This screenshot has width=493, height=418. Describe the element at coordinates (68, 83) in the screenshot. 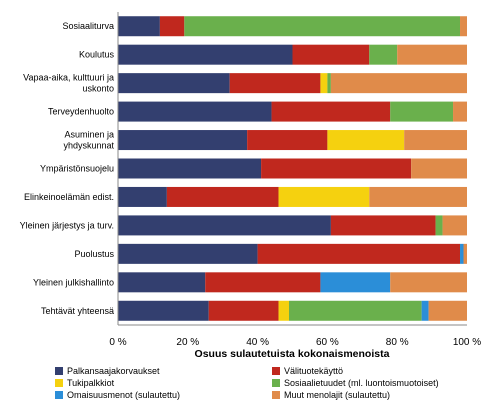

I see `category-label: Vapaa-aika, kulttuuri ja uskonto` at that location.